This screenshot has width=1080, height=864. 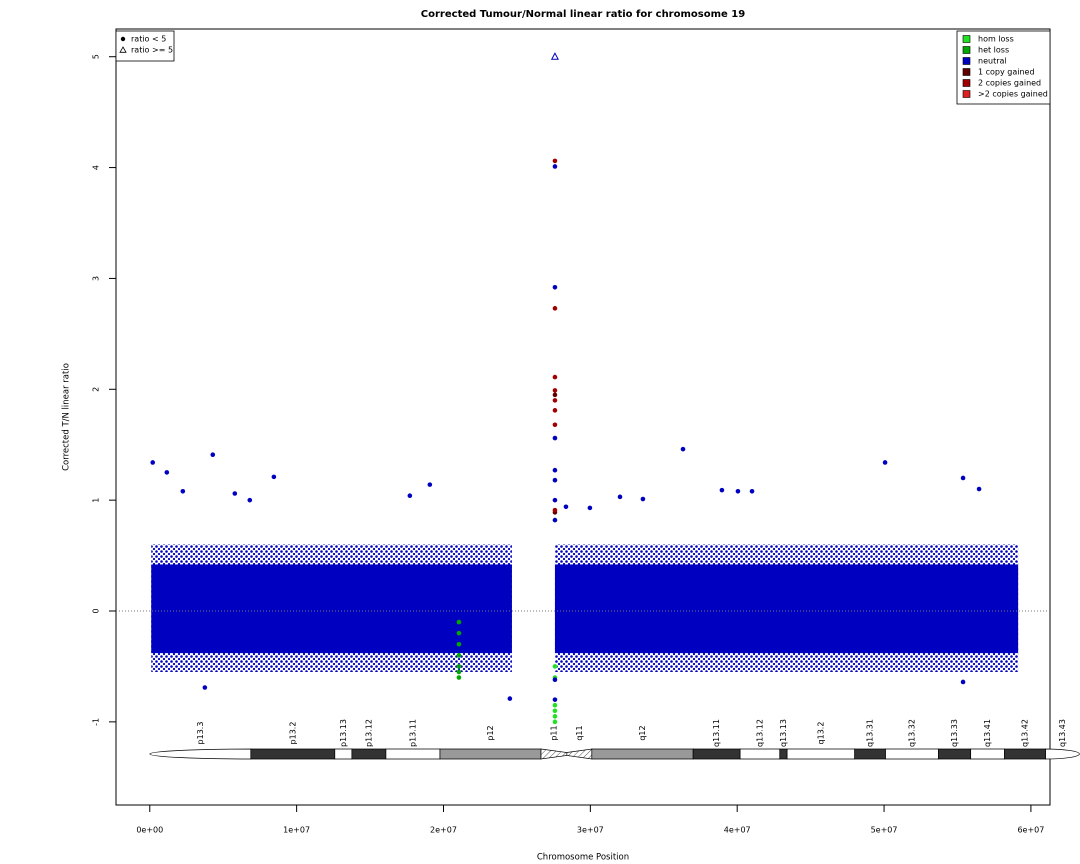 I want to click on band-label: q13.43, so click(x=1062, y=733).